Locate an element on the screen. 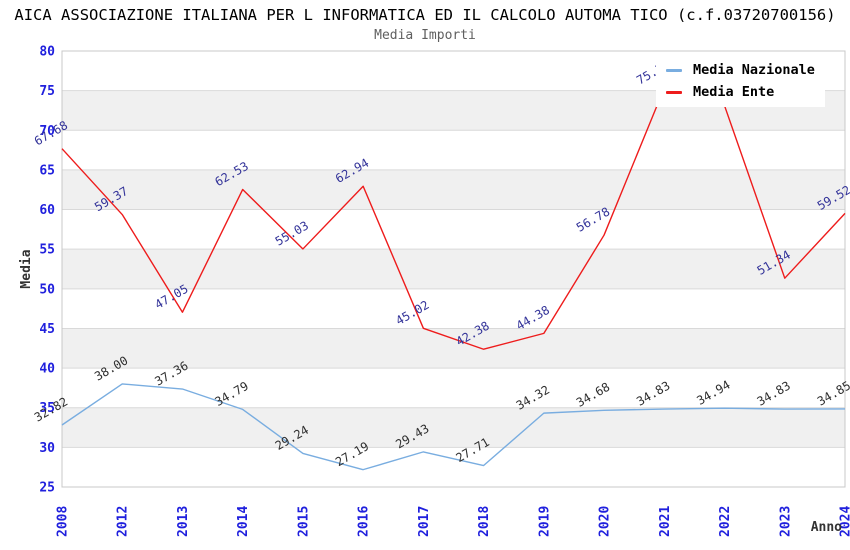  legend: Media Nazionale Media Ente is located at coordinates (740, 82).